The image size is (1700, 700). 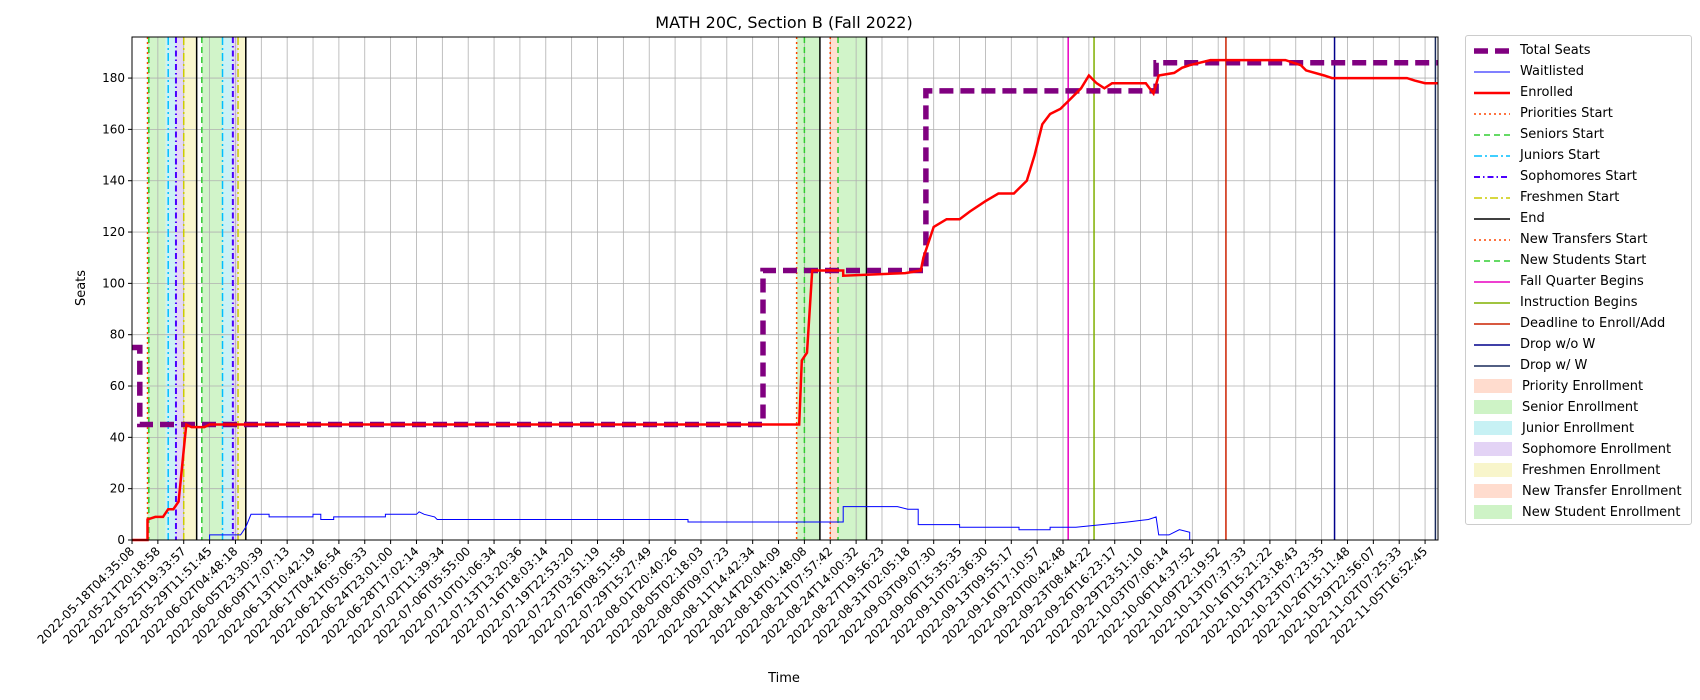 I want to click on legend-label: Priority Enrollment, so click(x=1583, y=386).